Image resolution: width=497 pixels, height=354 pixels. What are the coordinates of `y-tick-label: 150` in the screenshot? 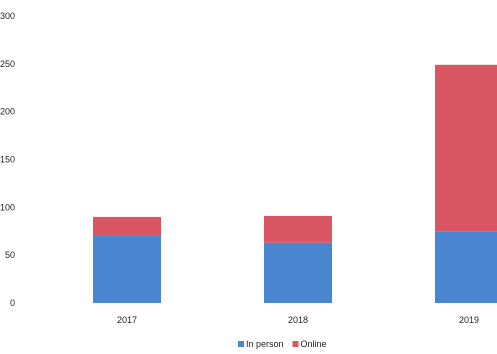 It's located at (7, 160).